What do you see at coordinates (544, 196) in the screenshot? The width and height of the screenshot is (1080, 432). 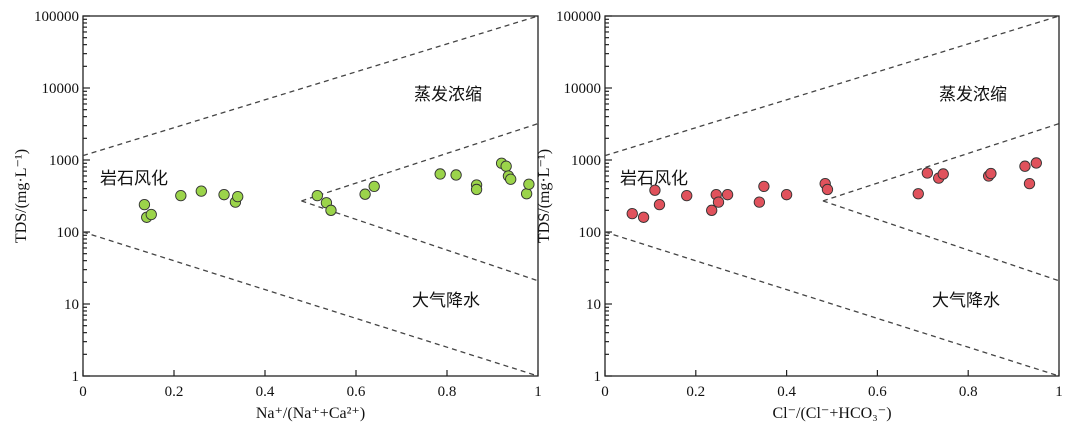 I see `y-axis-title-2: TDS/(mg·L⁻¹)` at bounding box center [544, 196].